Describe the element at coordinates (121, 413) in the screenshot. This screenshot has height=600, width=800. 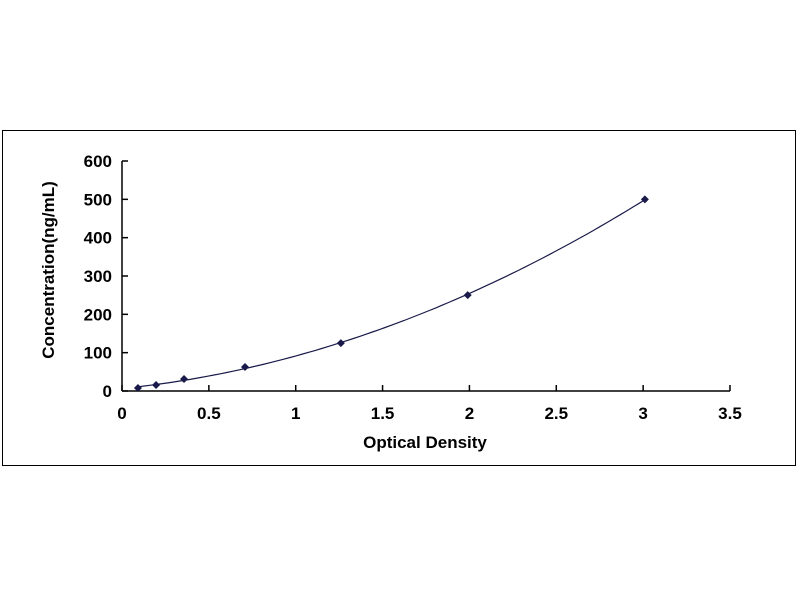
I see `x-tick-label: 0` at that location.